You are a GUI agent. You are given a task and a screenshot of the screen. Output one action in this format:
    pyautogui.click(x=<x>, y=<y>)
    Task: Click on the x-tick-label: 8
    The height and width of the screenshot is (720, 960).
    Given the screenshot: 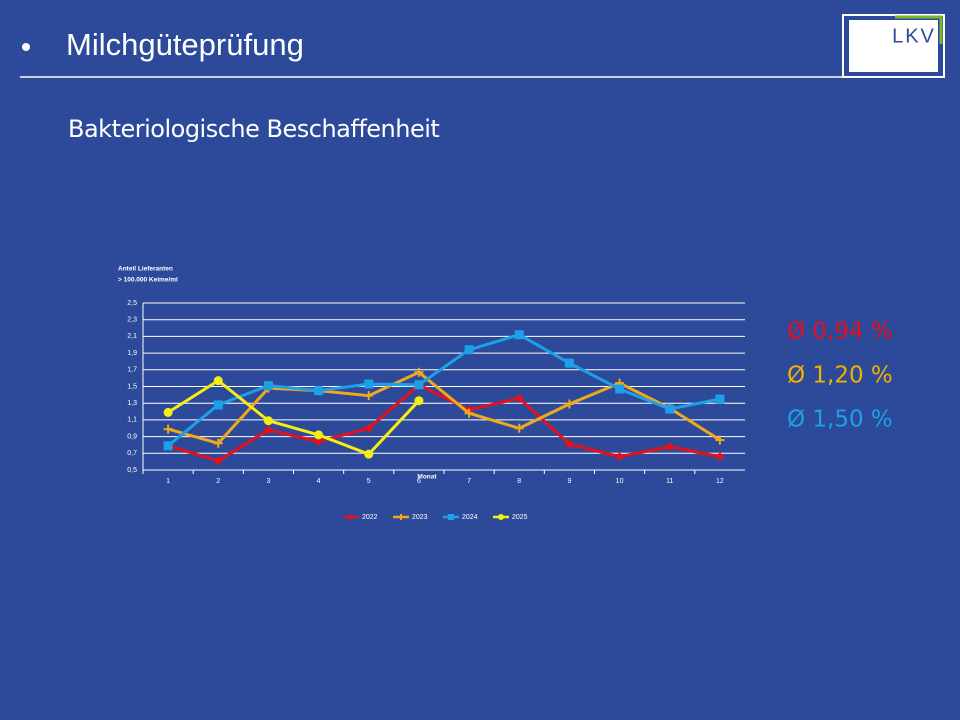 What is the action you would take?
    pyautogui.click(x=519, y=481)
    